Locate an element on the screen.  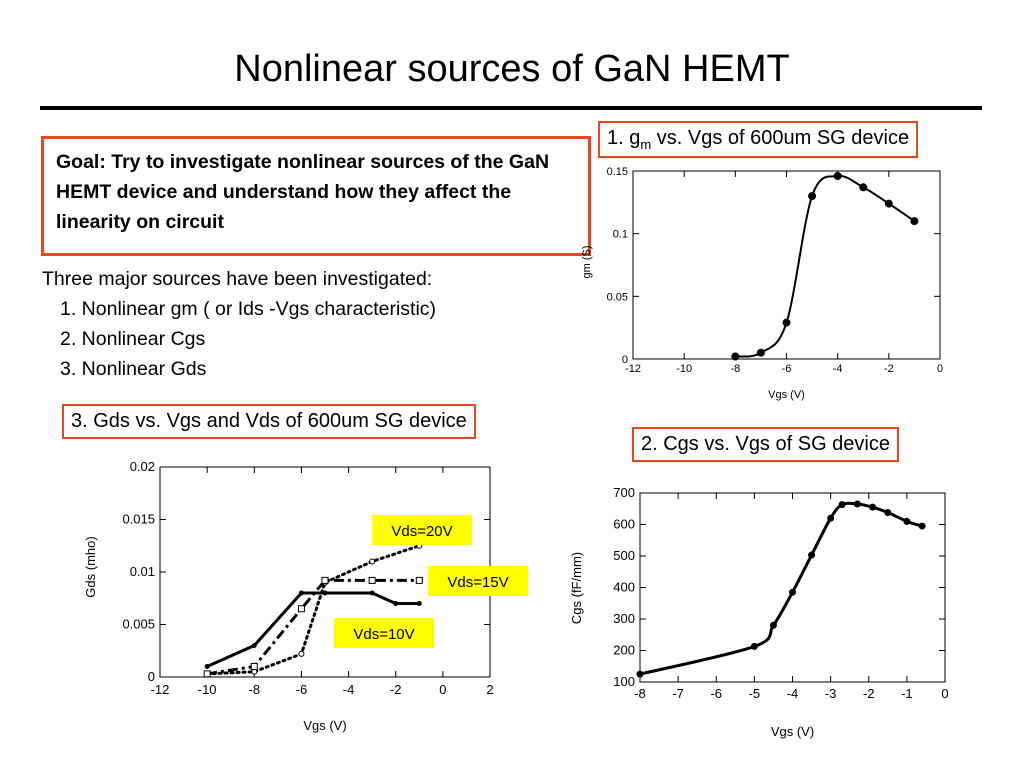
cgs-y-tick-label: 200 is located at coordinates (624, 650).